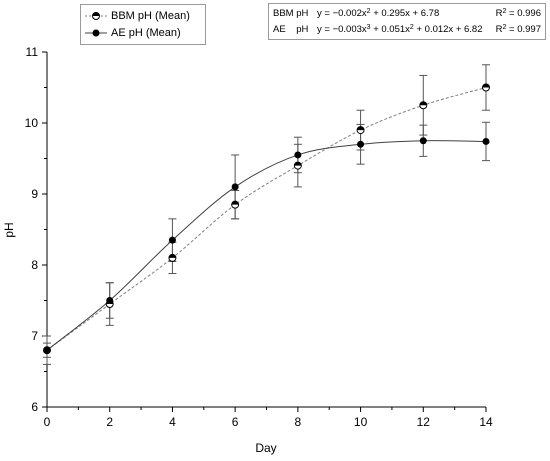 This screenshot has width=550, height=461. I want to click on y-tick-label: 6, so click(34, 407).